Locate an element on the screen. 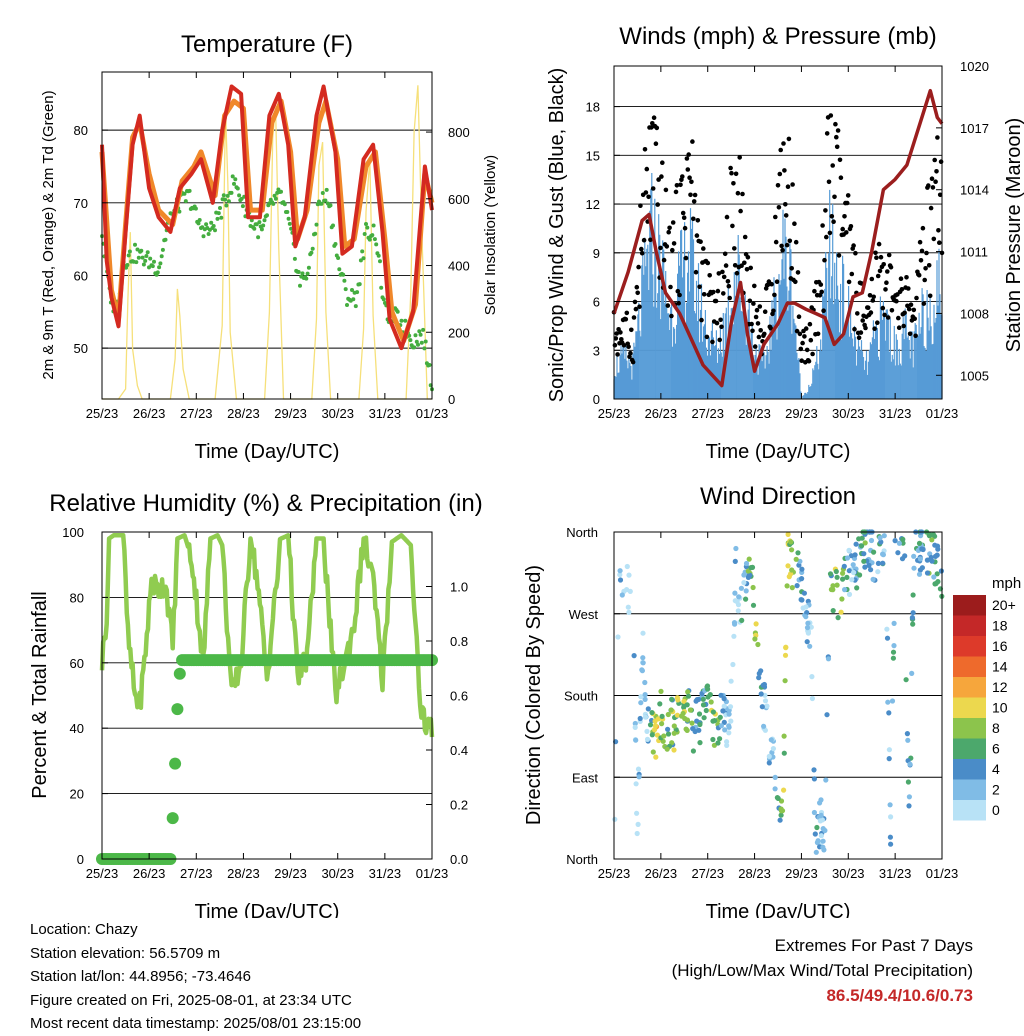  humidity-xtick-label: 31/23 is located at coordinates (385, 873).